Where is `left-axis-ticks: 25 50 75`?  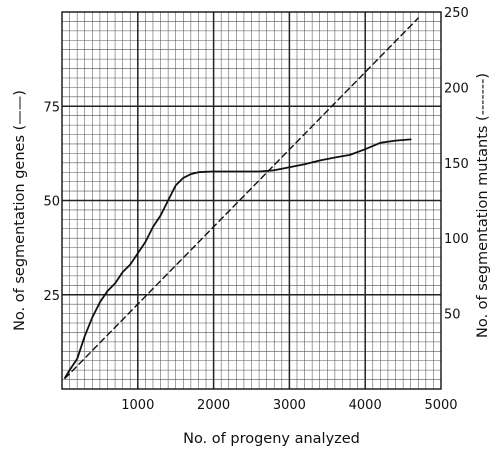 left-axis-ticks: 25 50 75 is located at coordinates (51, 202).